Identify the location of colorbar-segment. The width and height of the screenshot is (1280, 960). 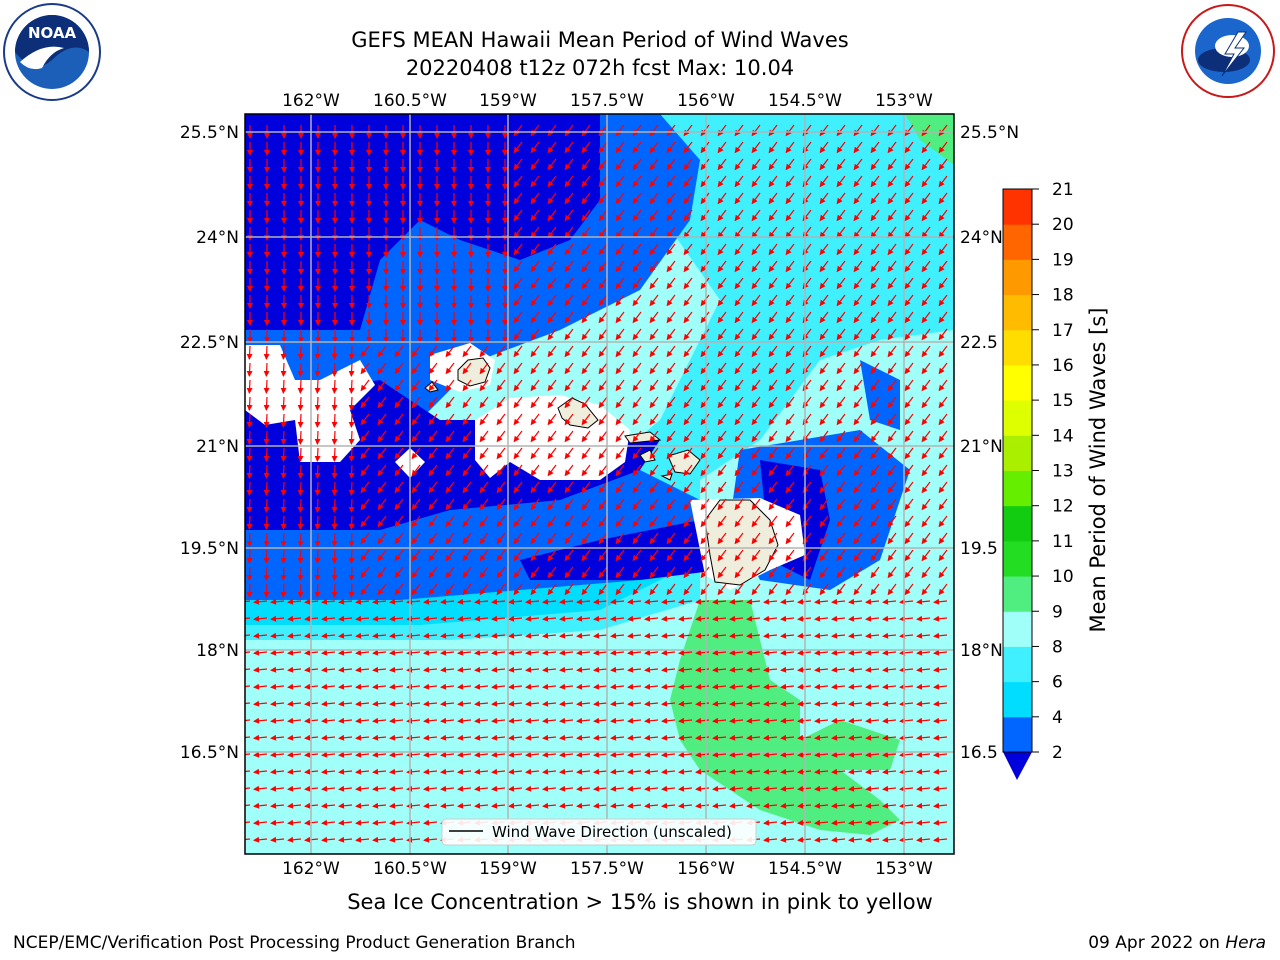
(1017, 207).